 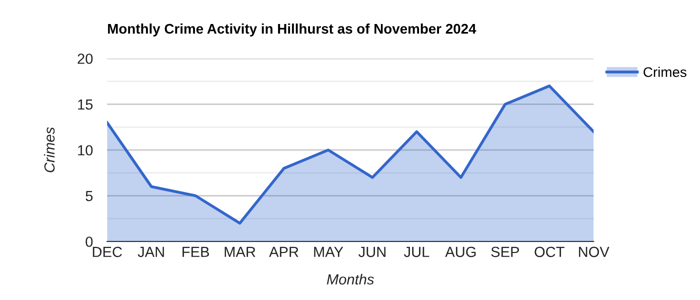 What do you see at coordinates (329, 251) in the screenshot?
I see `x-tick-label: MAY` at bounding box center [329, 251].